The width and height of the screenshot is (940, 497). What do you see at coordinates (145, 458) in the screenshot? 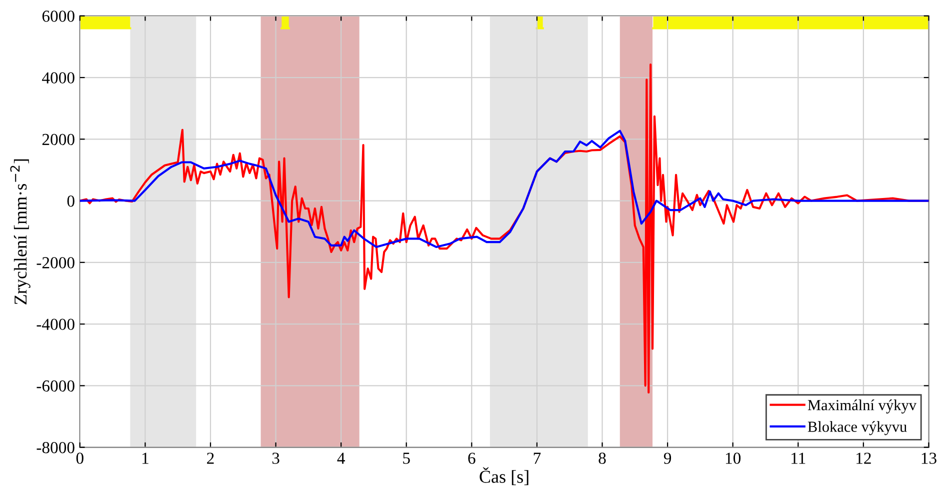
I see `x-tick-label: 1` at bounding box center [145, 458].